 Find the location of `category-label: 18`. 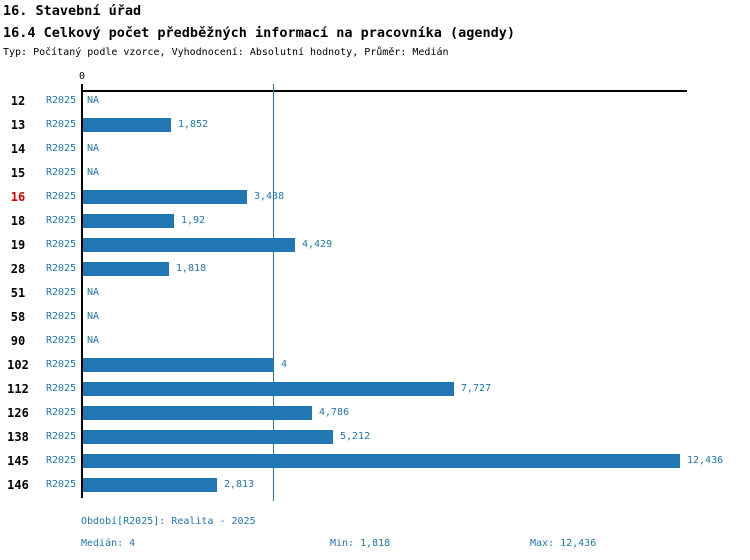

category-label: 18 is located at coordinates (18, 221).